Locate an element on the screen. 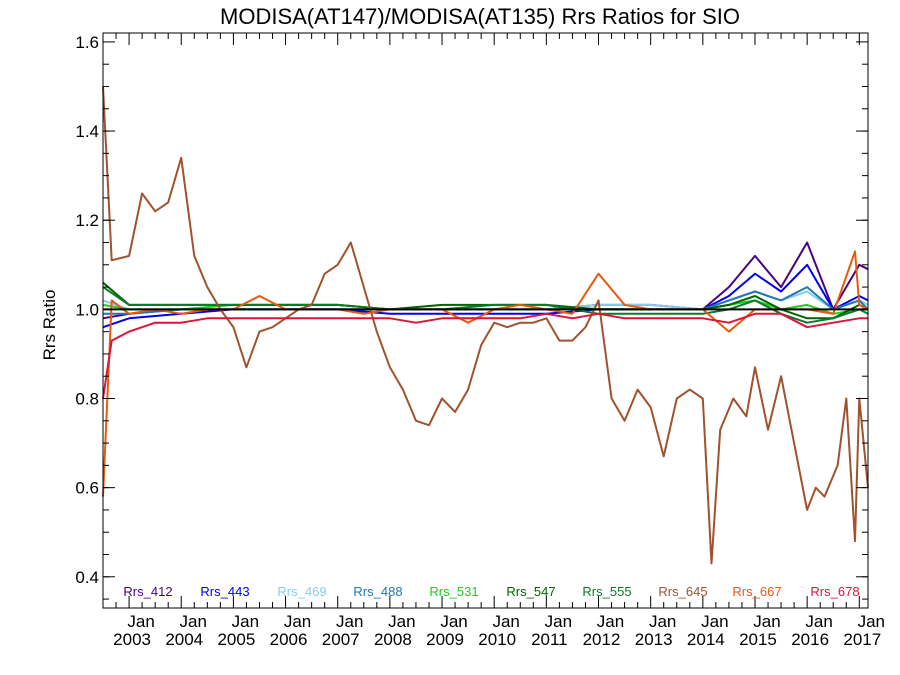  y-tick-label: 1.6 is located at coordinates (87, 42).